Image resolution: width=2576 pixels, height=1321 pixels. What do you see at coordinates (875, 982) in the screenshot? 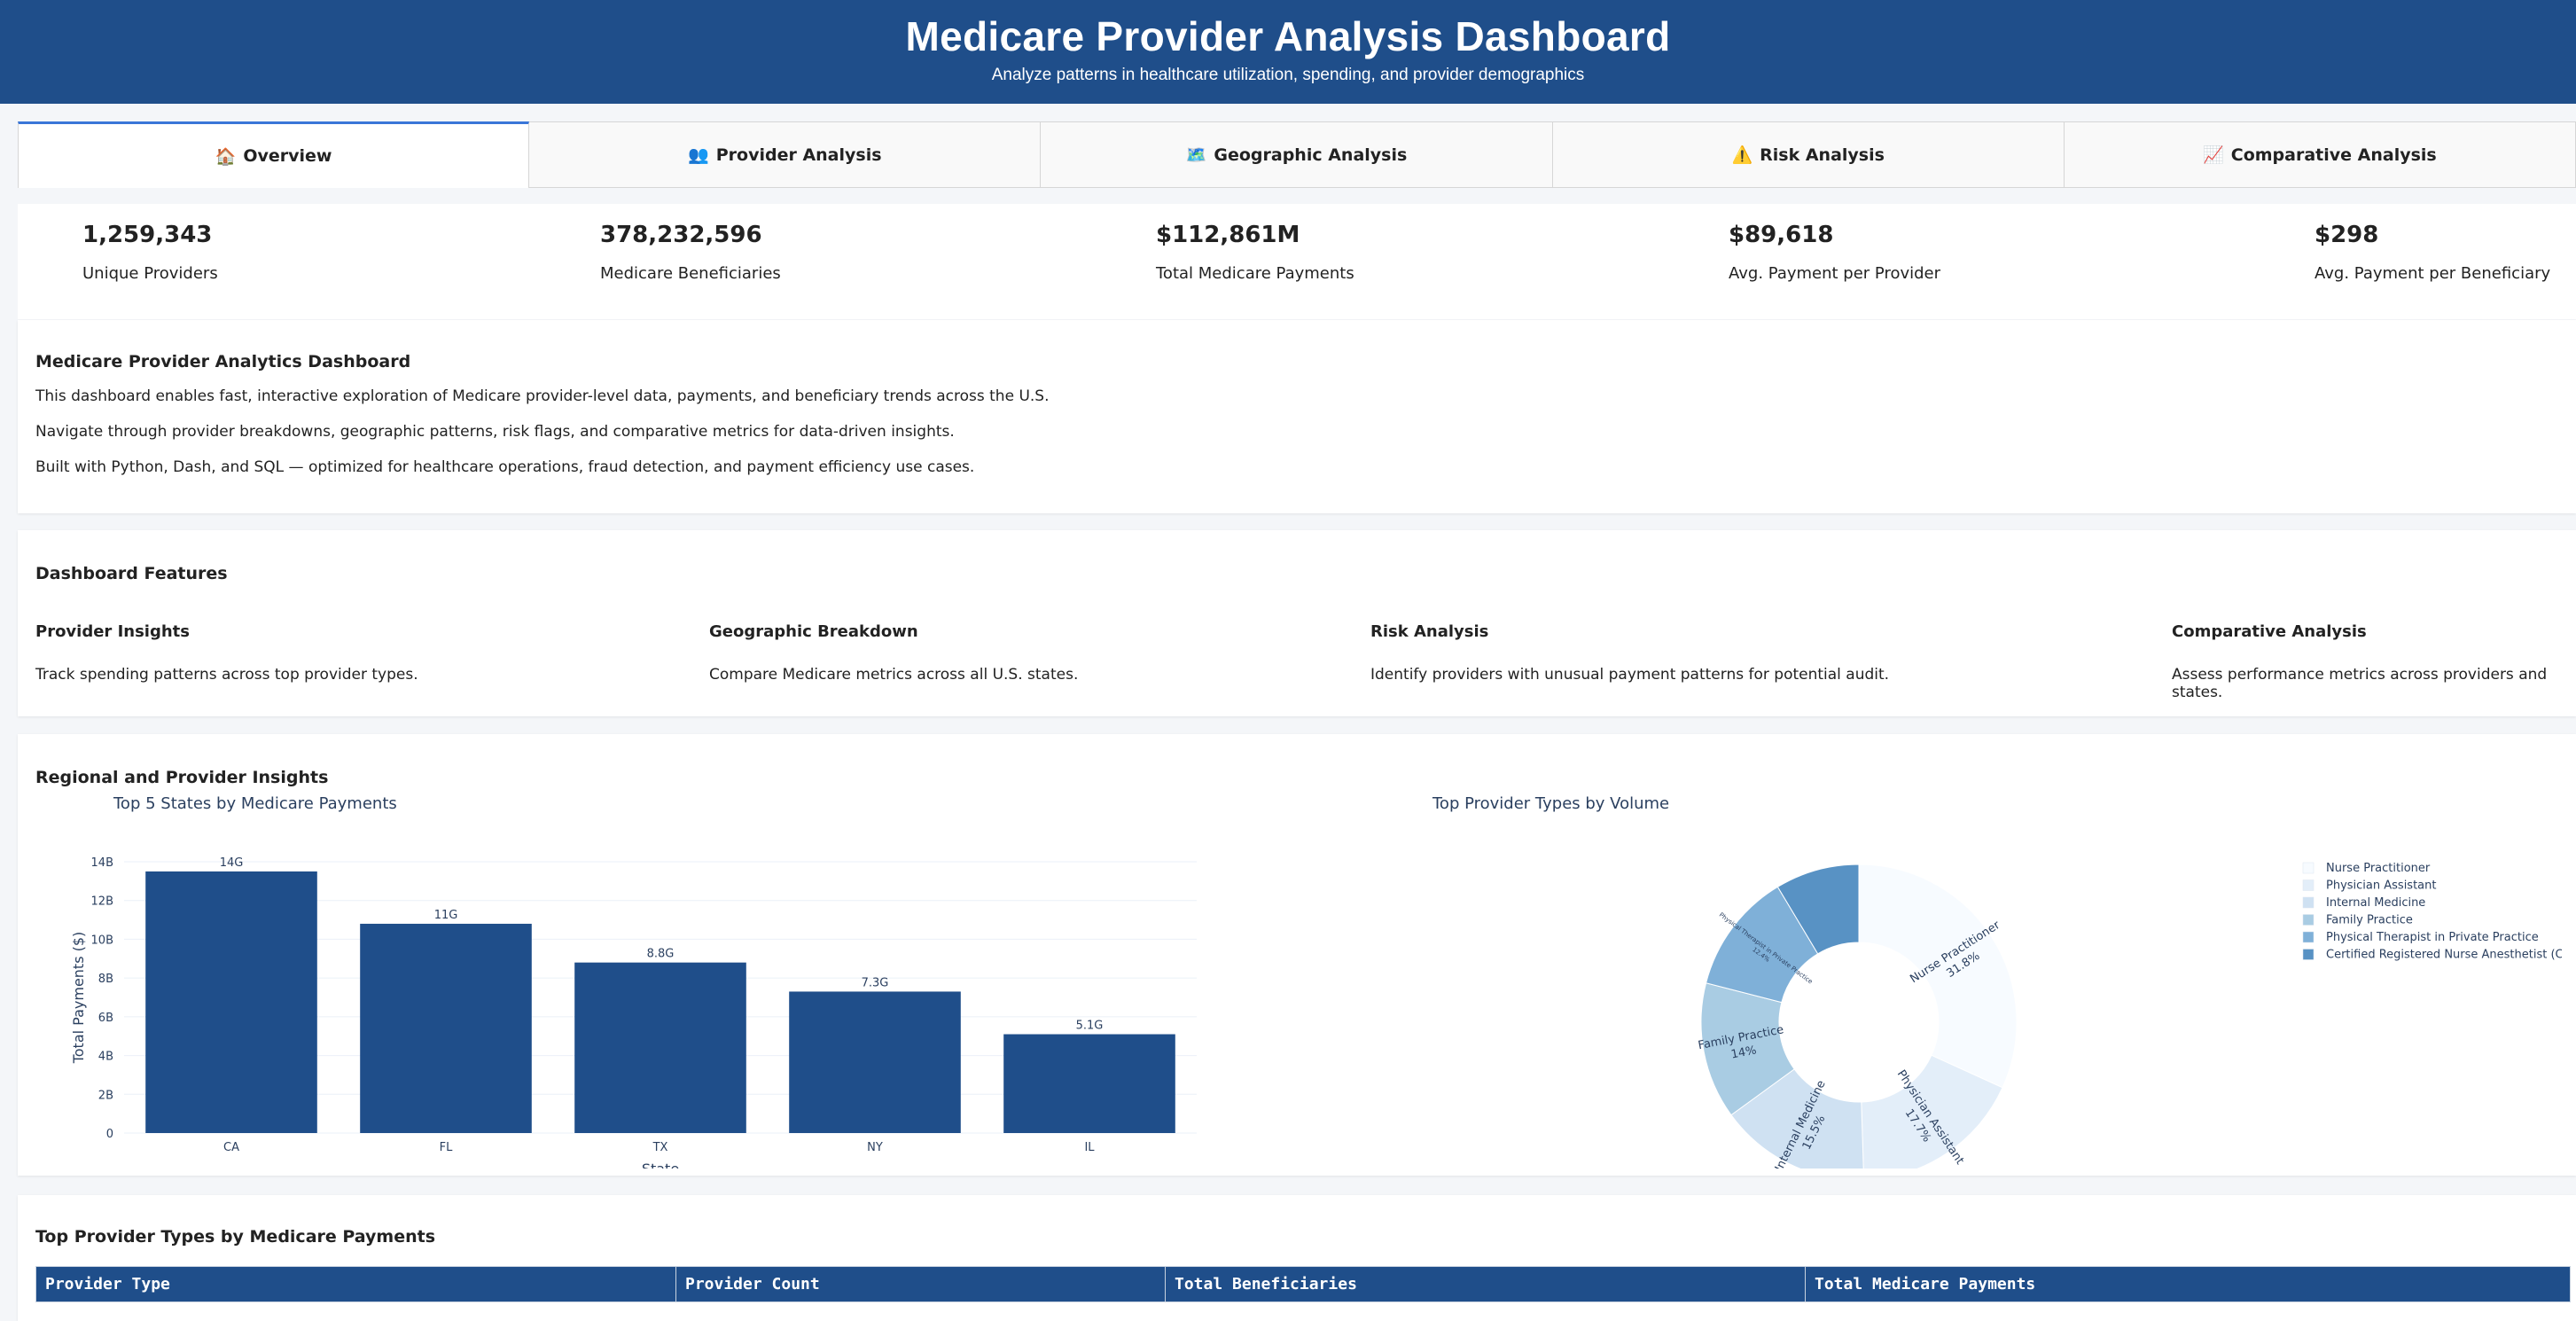
I see `bar-value-label: 7.3G` at bounding box center [875, 982].